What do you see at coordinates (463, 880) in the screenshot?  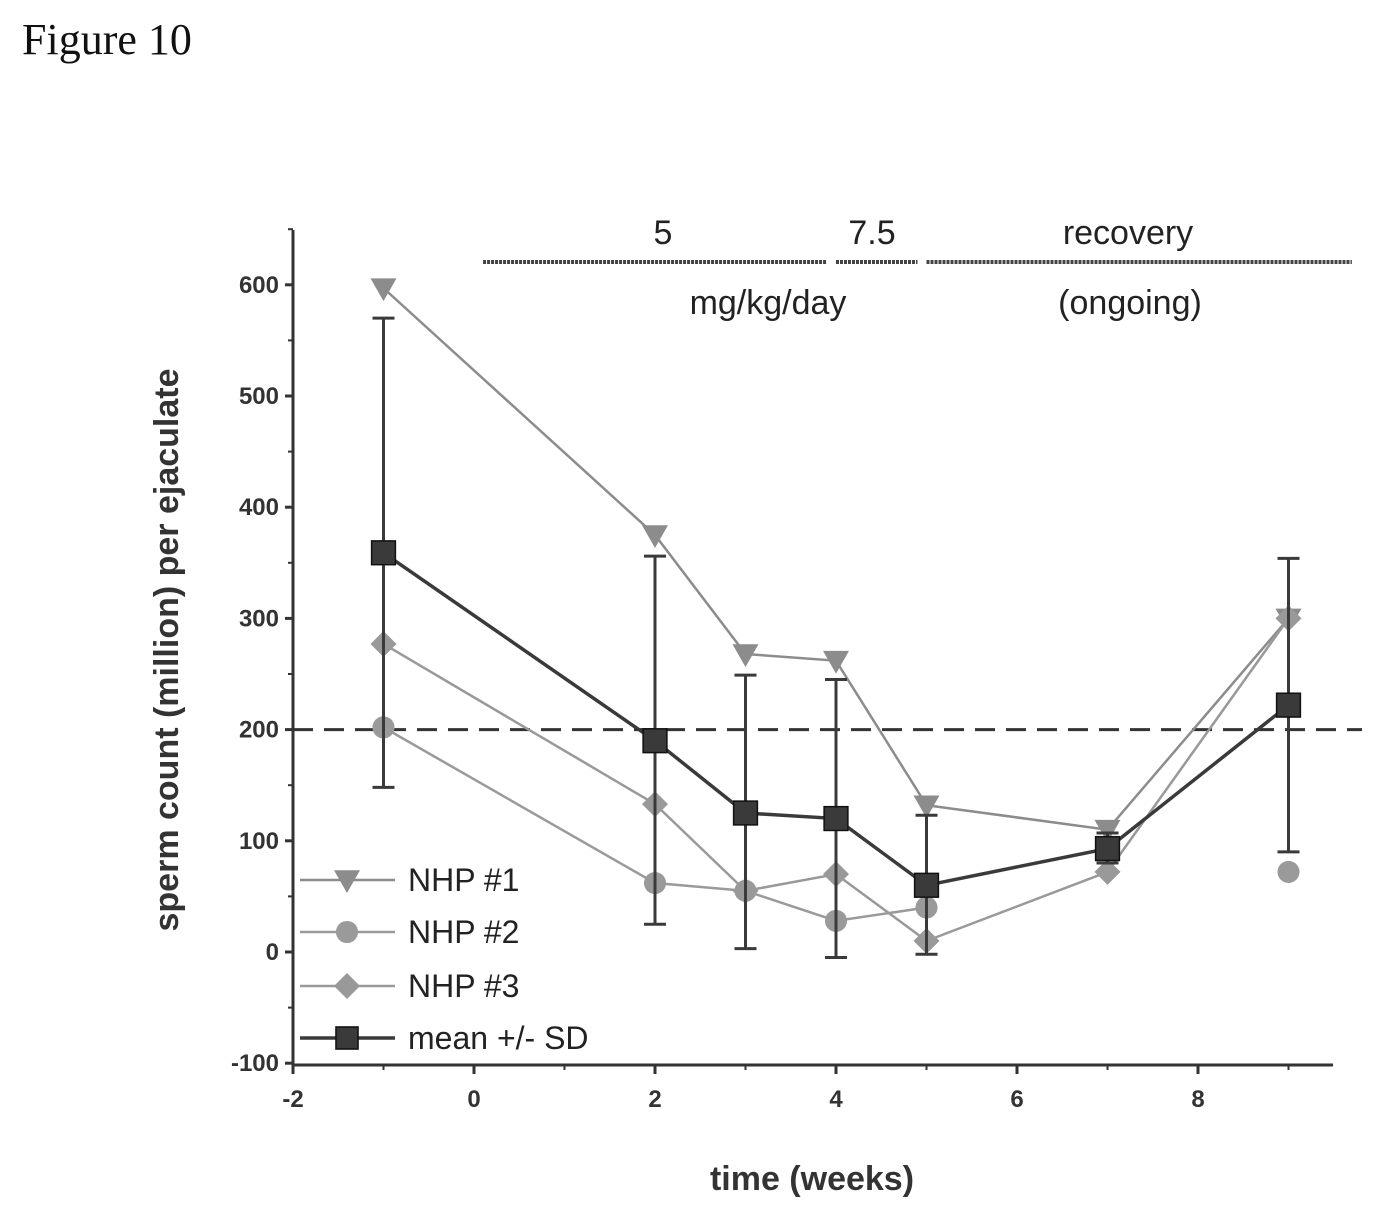 I see `legend-label: NHP #1` at bounding box center [463, 880].